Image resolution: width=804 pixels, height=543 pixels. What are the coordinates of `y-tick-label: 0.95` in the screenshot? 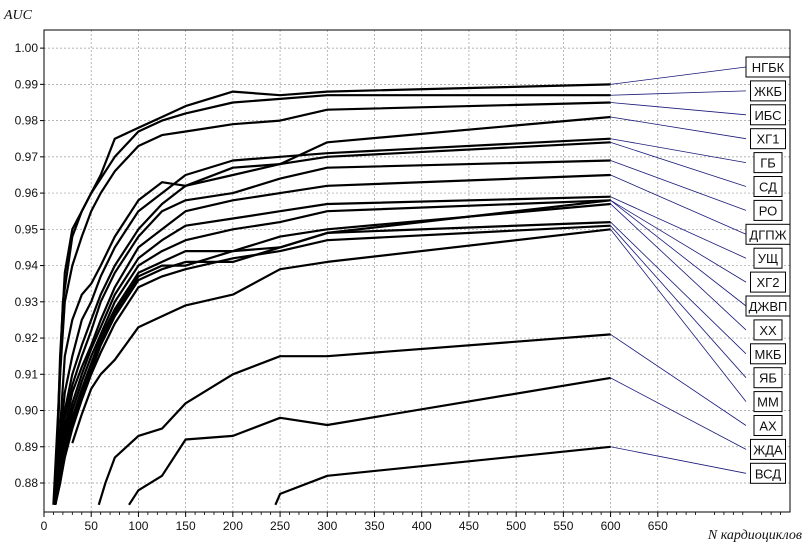 It's located at (27, 229).